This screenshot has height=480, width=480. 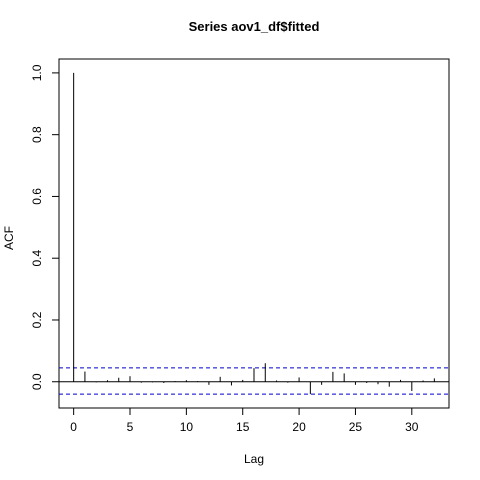 I want to click on x-tick-label: 25, so click(x=356, y=427).